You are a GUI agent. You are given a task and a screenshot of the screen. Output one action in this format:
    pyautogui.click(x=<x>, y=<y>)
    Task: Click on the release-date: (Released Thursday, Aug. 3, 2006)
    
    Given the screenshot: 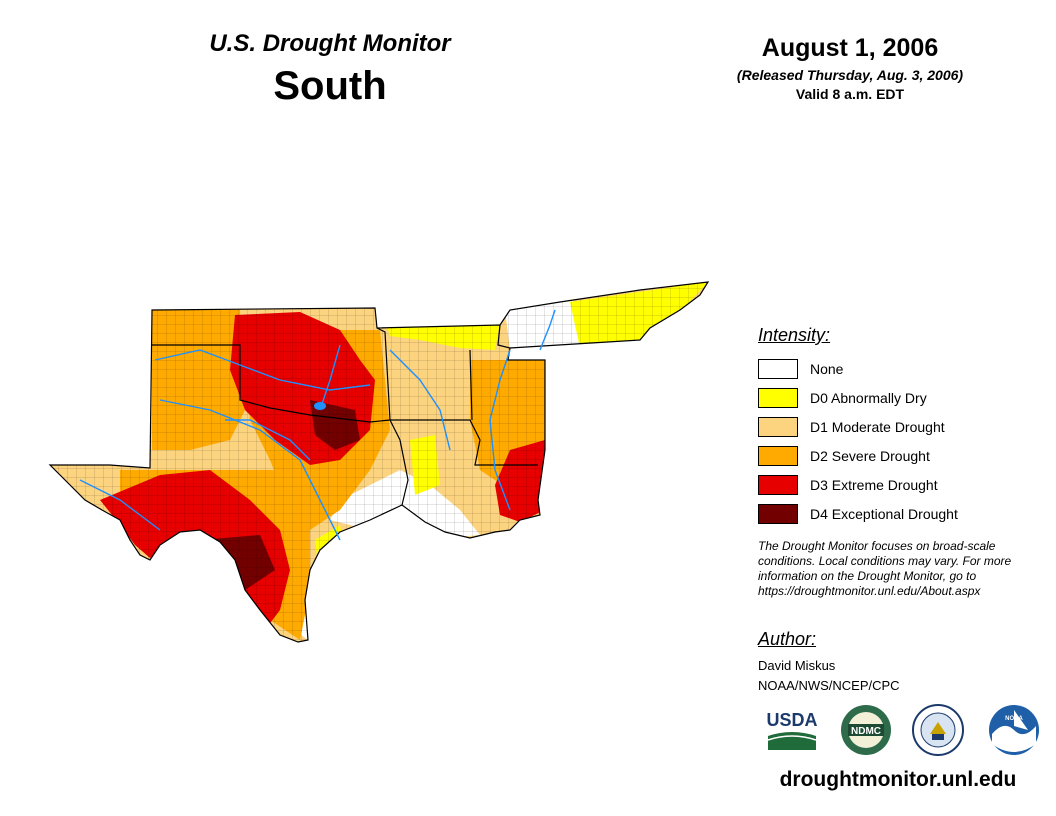 What is the action you would take?
    pyautogui.click(x=850, y=75)
    